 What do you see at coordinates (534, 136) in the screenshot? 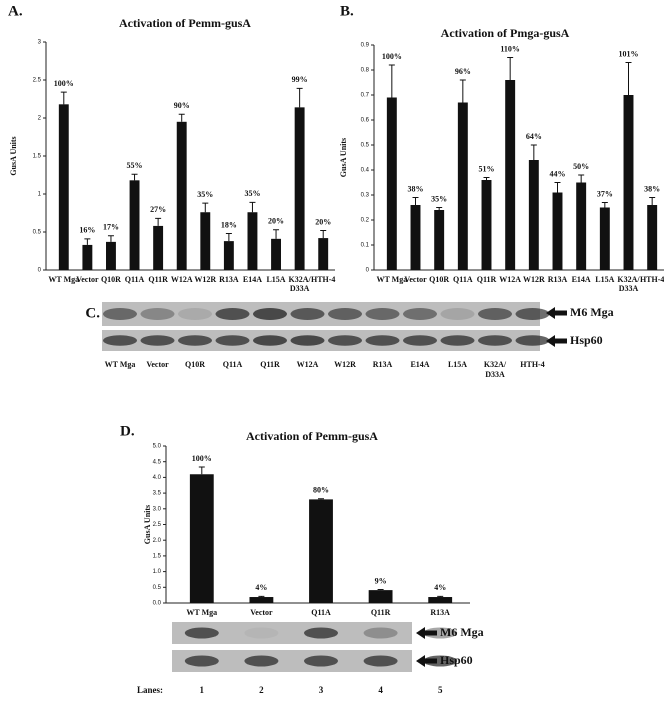
I see `bar-annotation: 64%` at bounding box center [534, 136].